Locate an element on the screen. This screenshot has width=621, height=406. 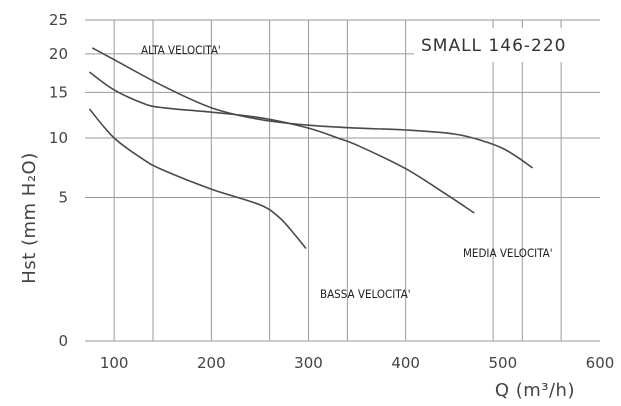
y-tick-label: 20 is located at coordinates (58, 54).